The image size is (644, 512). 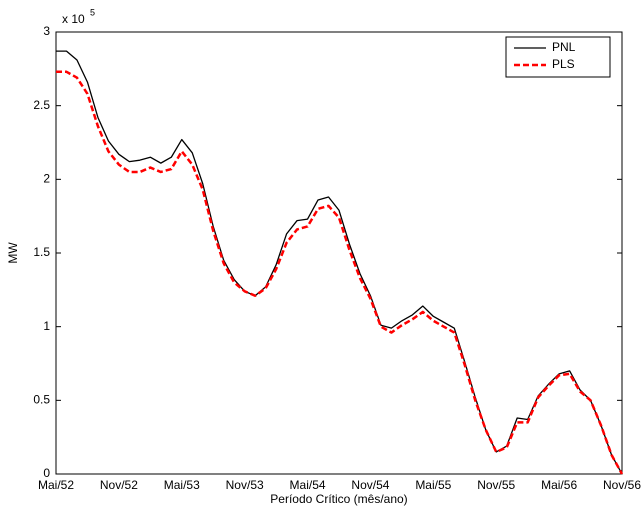 What do you see at coordinates (338, 499) in the screenshot?
I see `x-axis-label: Período Crítico (mês/ano)` at bounding box center [338, 499].